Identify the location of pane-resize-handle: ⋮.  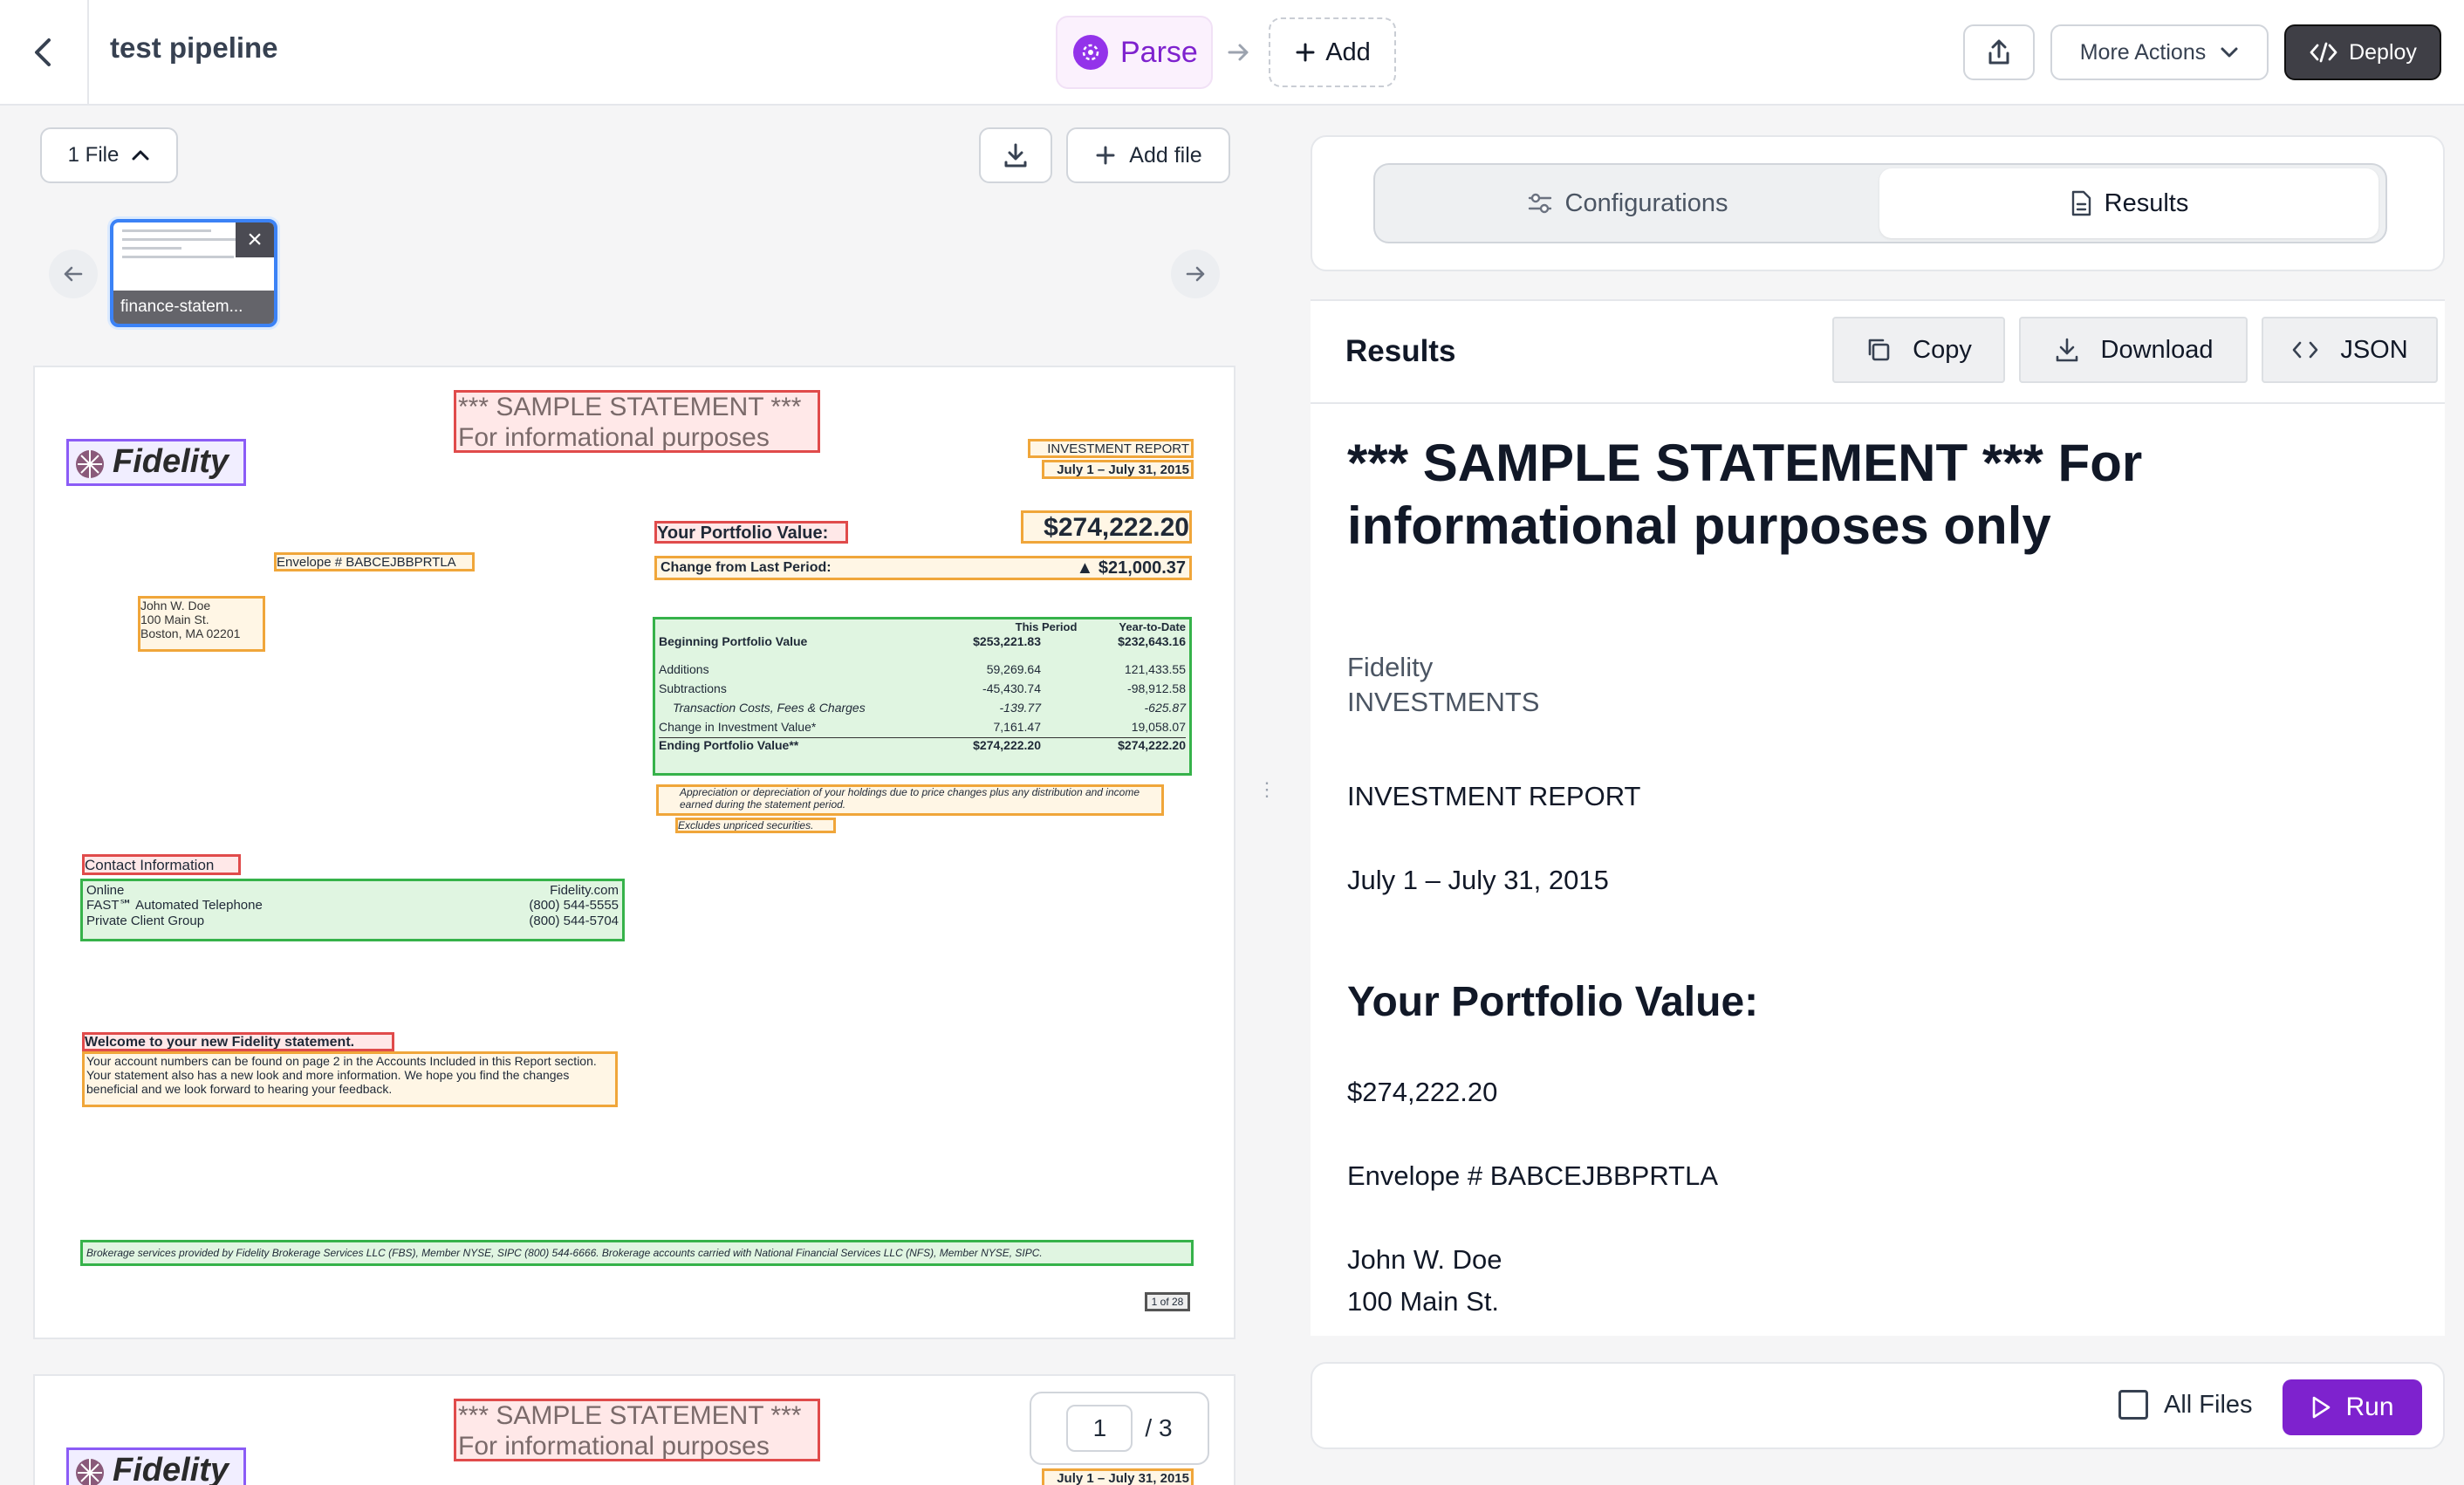
(1263, 795).